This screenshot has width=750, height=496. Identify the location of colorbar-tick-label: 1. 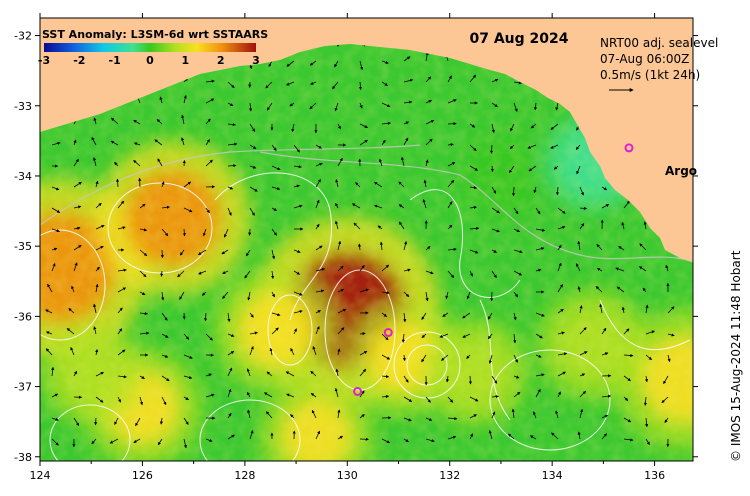
(186, 60).